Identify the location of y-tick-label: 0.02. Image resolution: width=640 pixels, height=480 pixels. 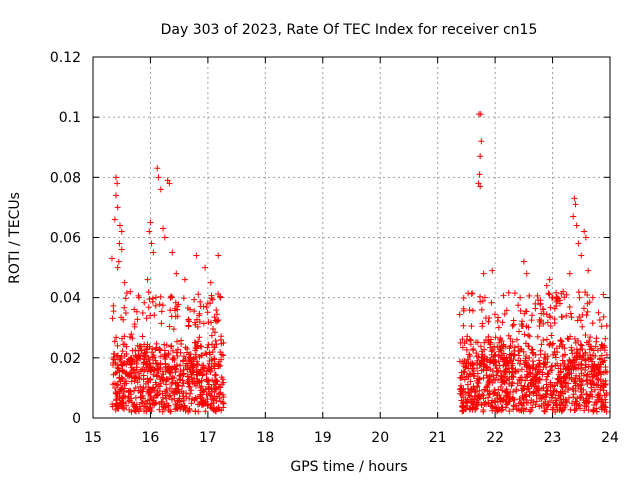
(65, 359).